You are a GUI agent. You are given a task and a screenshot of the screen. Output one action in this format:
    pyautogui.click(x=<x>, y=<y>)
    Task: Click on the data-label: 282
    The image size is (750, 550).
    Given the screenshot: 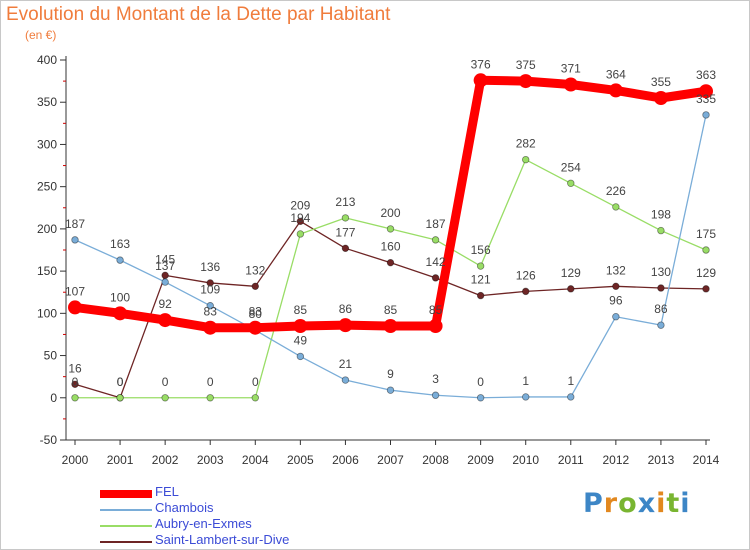 What is the action you would take?
    pyautogui.click(x=526, y=144)
    